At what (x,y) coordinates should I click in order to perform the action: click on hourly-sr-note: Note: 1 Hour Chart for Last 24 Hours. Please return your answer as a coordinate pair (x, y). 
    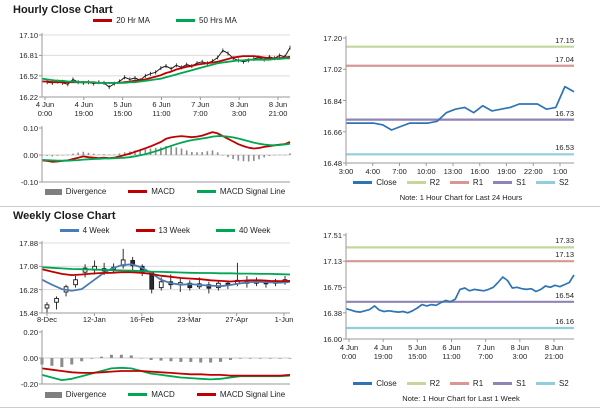
    Looking at the image, I should click on (461, 197).